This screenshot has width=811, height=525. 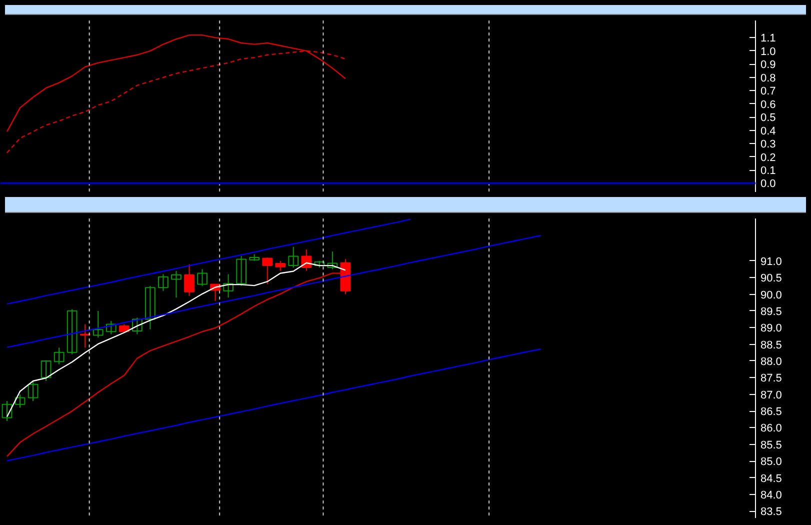 I want to click on y-tick-label: 0.7, so click(x=768, y=92).